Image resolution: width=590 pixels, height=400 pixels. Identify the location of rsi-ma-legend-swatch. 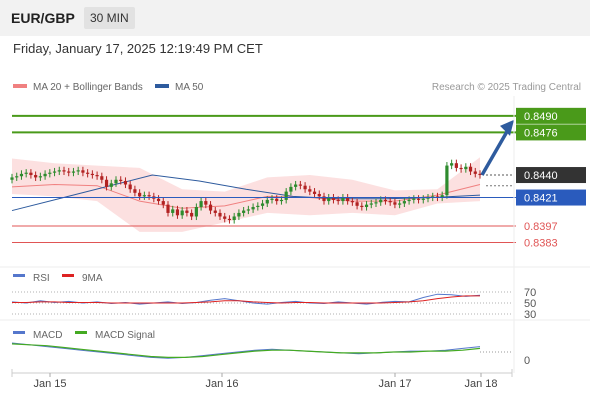
(68, 275).